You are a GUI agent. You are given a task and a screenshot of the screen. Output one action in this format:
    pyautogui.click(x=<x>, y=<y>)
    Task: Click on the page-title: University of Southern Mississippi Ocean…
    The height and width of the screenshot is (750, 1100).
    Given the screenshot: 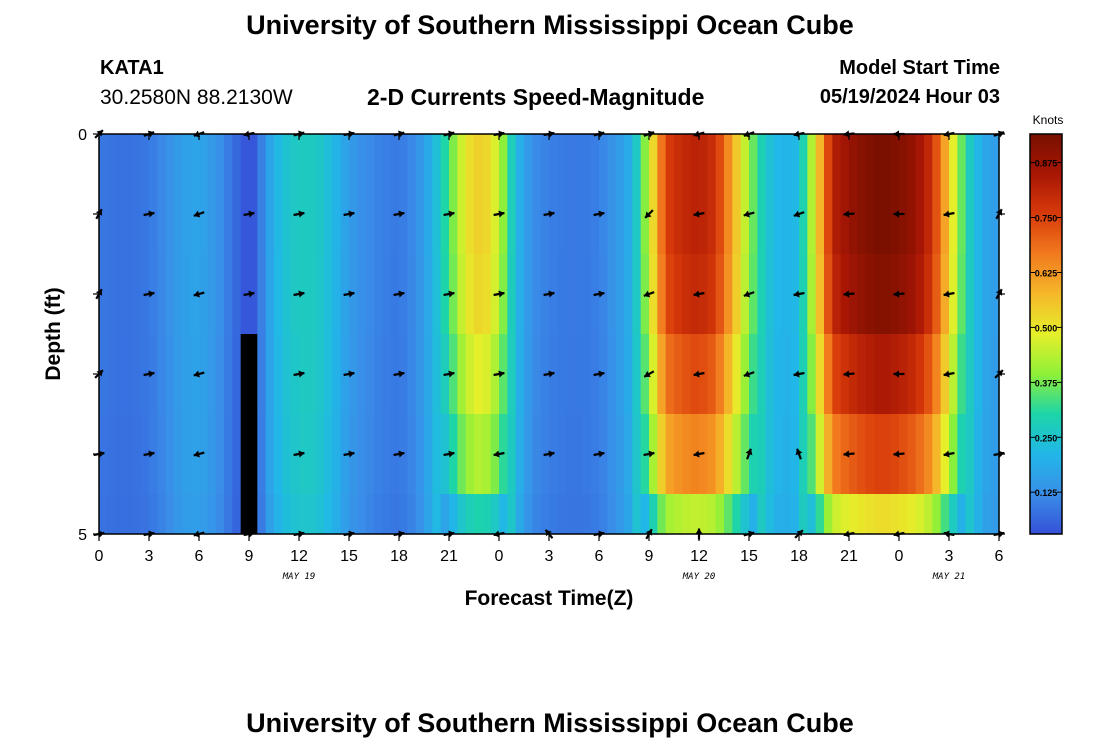 What is the action you would take?
    pyautogui.click(x=550, y=25)
    